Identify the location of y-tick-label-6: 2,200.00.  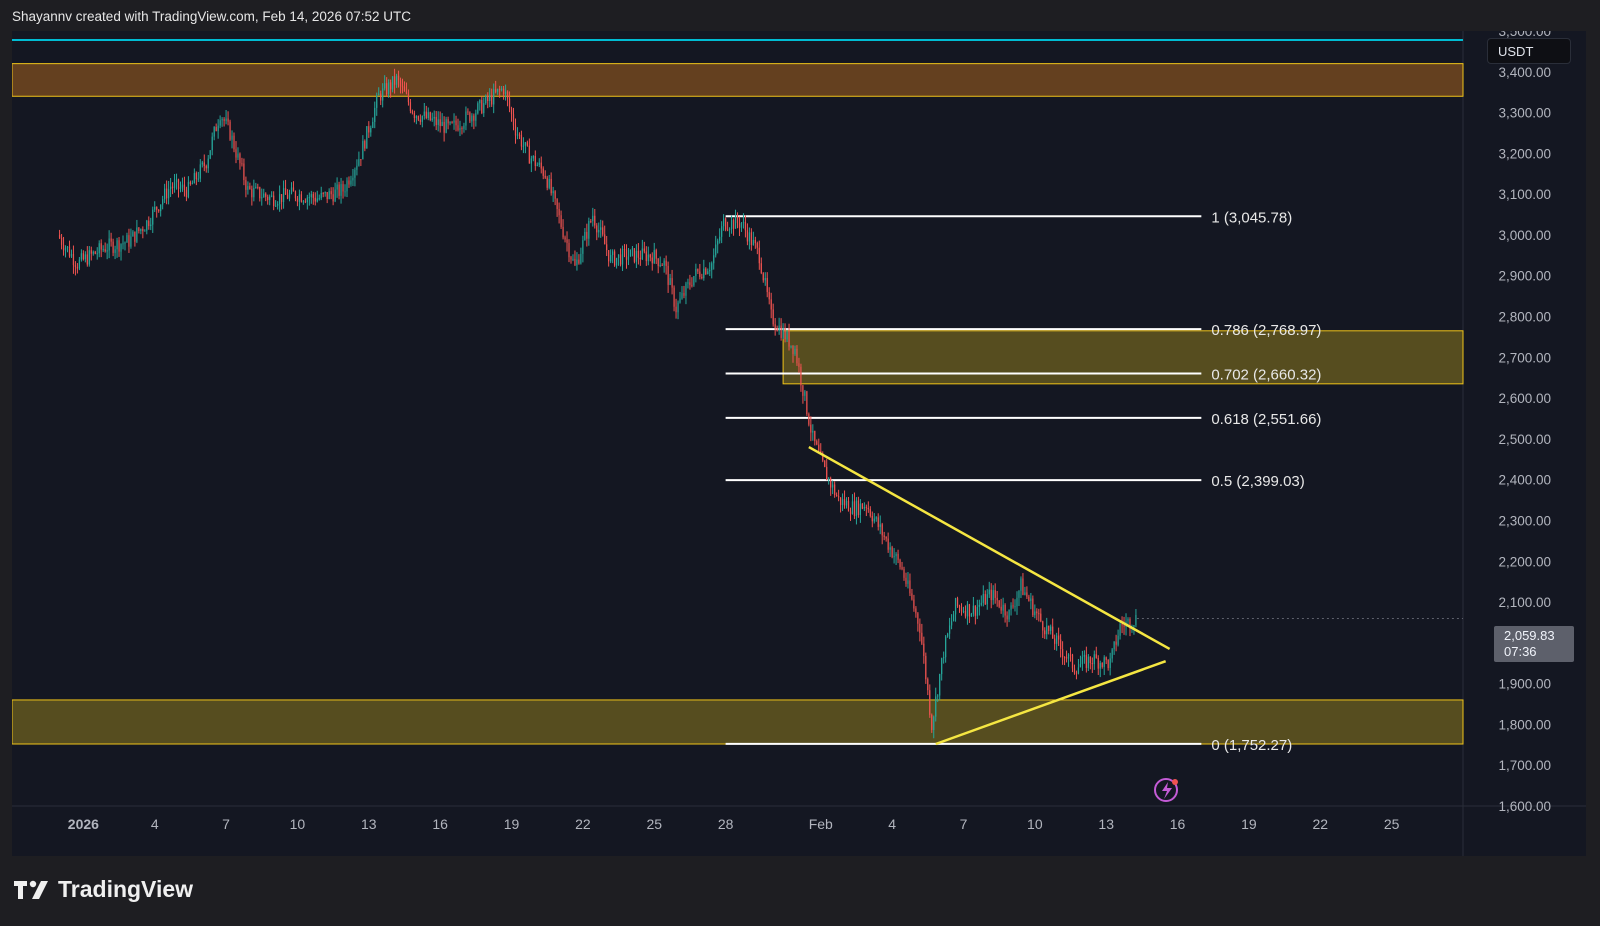
(1524, 561).